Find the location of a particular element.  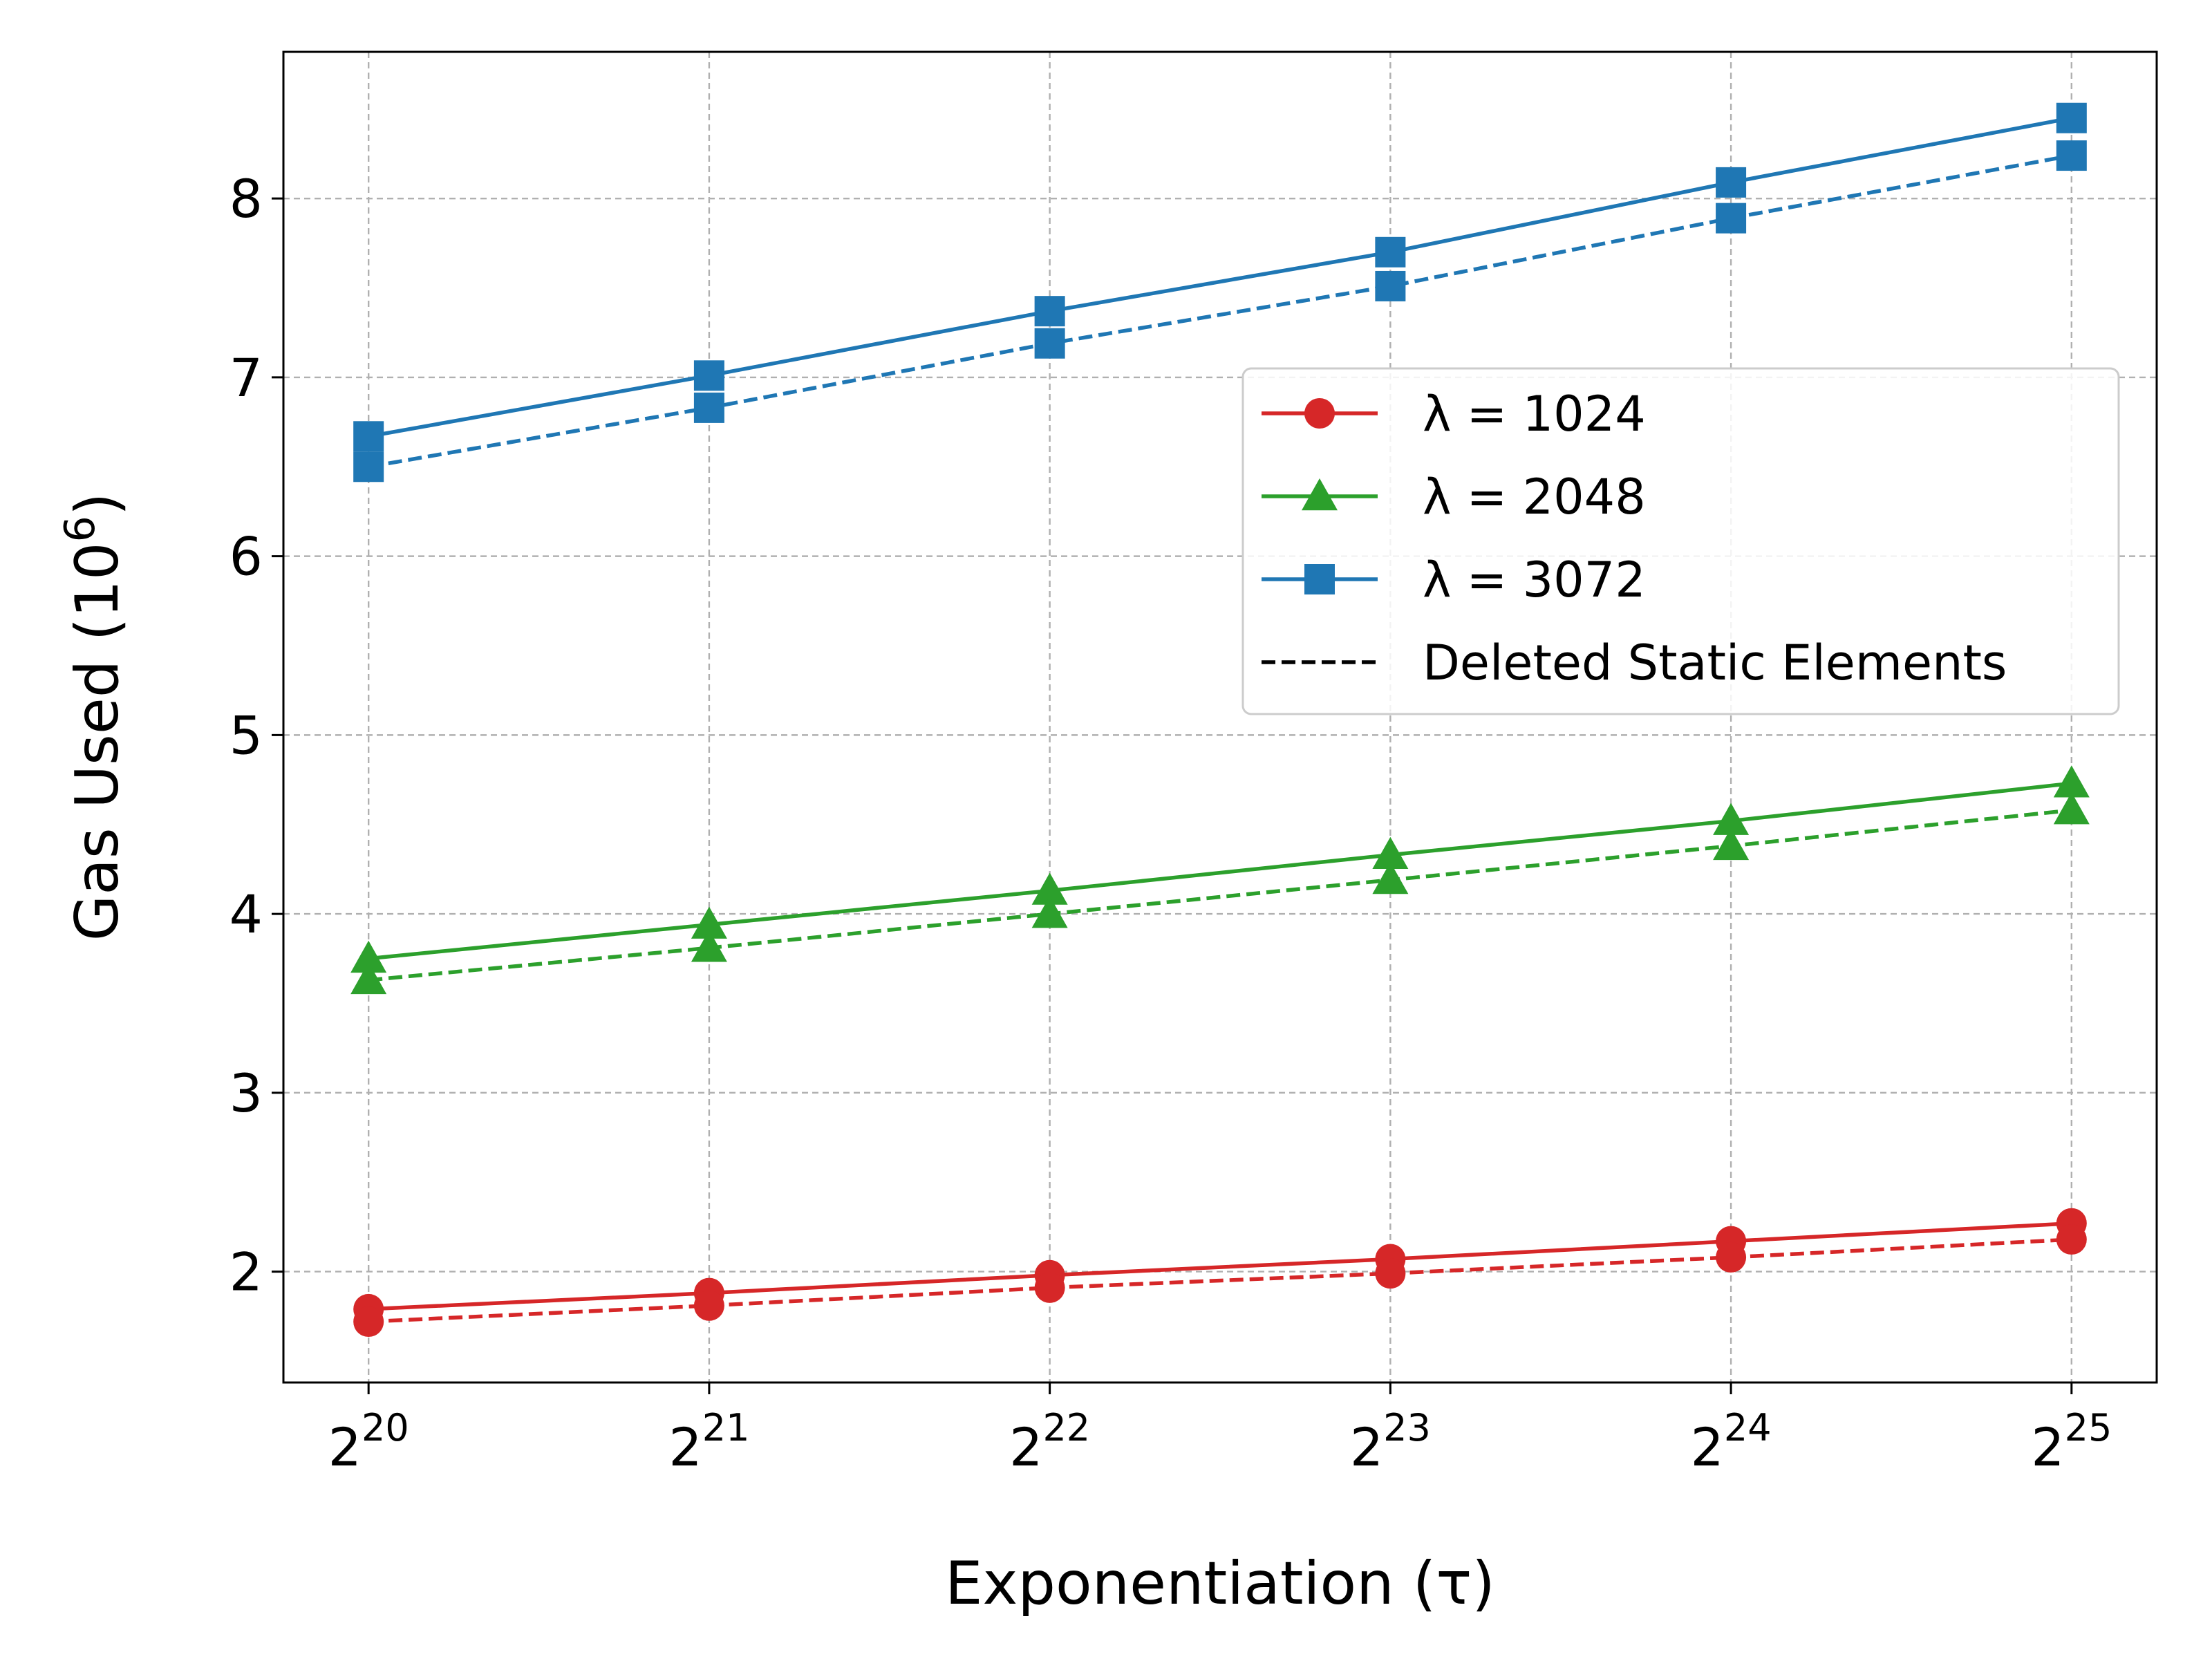

x-tick-exponent: 25 is located at coordinates (2088, 1428).